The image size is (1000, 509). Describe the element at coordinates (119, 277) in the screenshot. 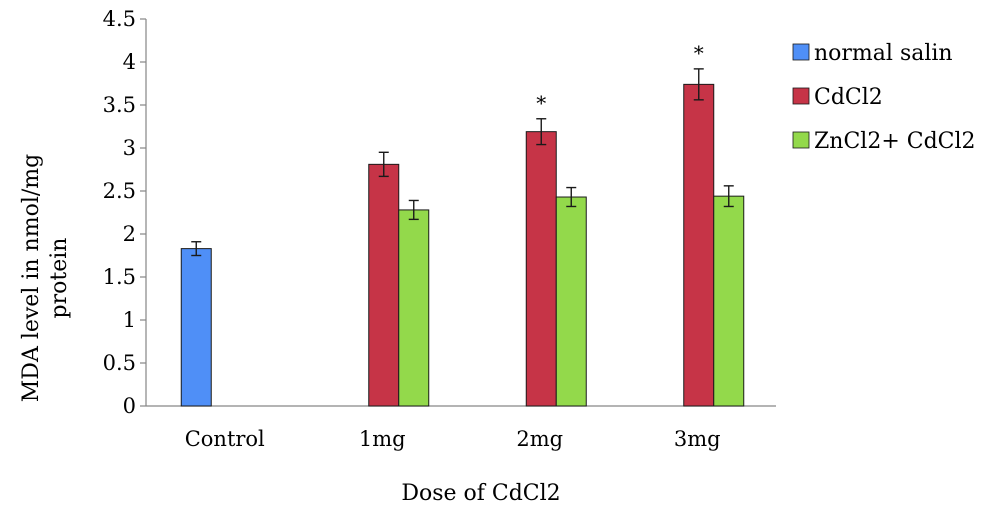

I see `y-tick-label: 1.5` at that location.